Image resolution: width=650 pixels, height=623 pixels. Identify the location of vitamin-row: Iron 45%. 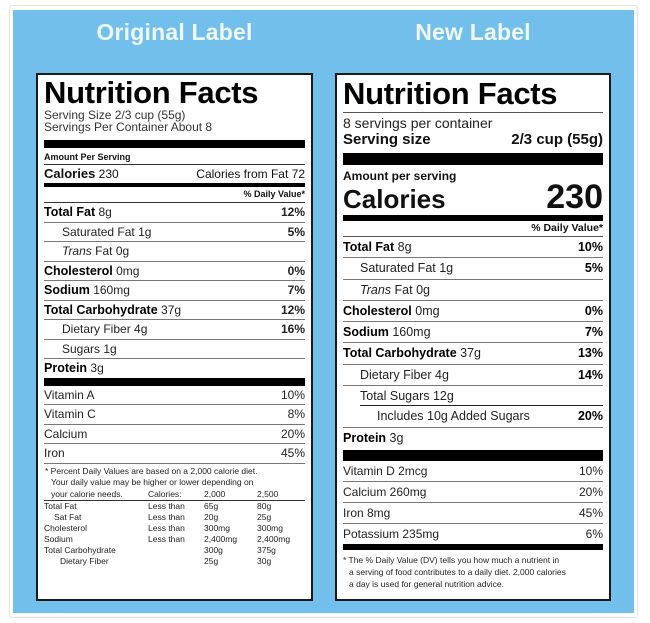
(174, 454).